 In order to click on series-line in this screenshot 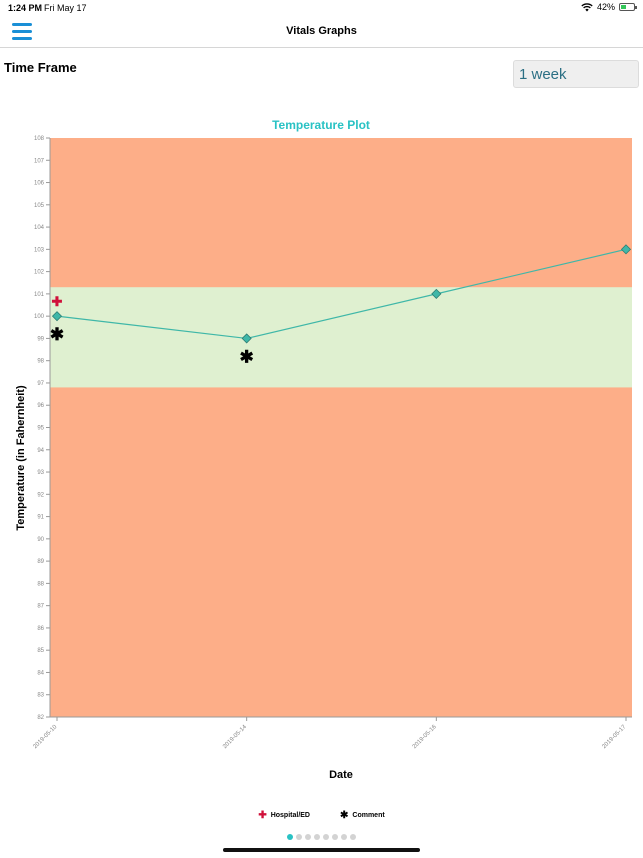, I will do `click(341, 294)`.